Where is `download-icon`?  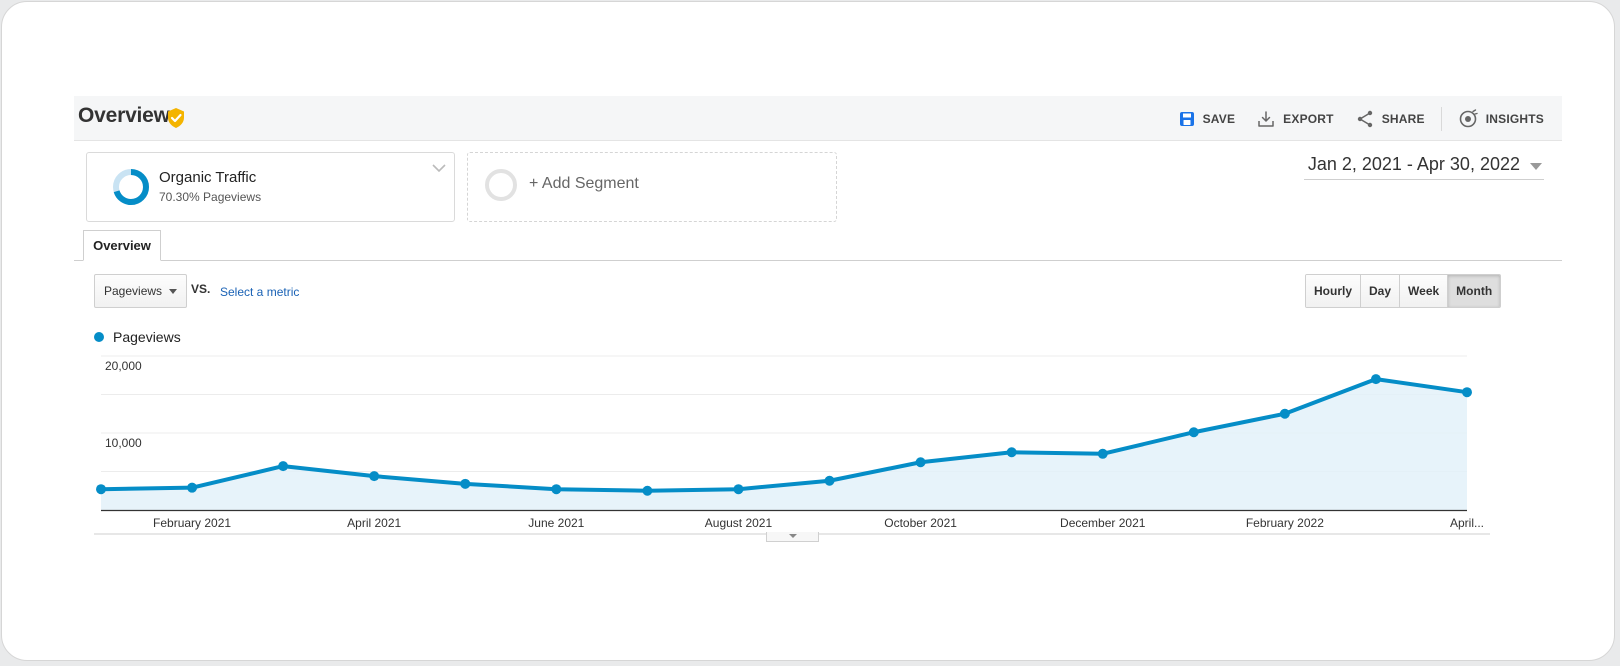
download-icon is located at coordinates (1266, 119).